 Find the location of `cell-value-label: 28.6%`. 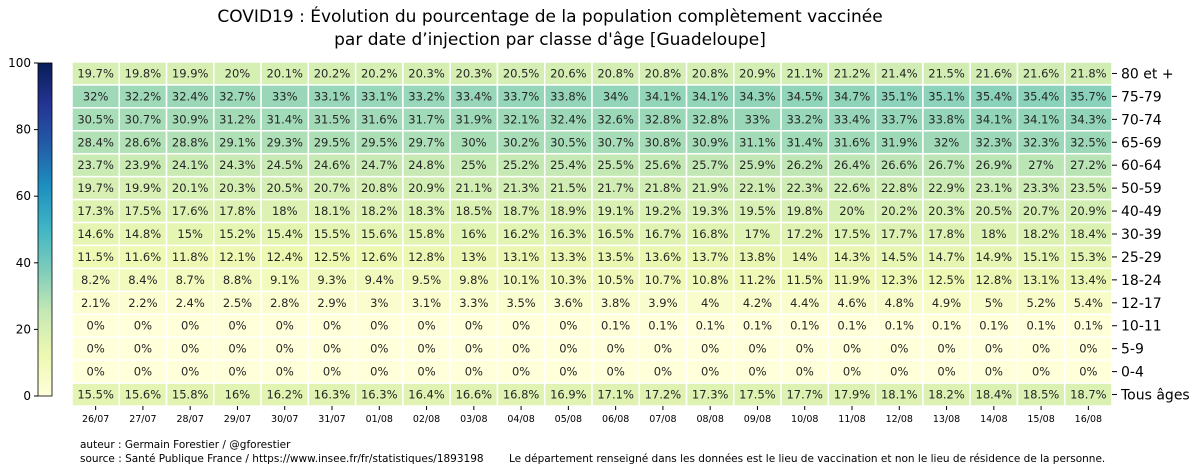

cell-value-label: 28.6% is located at coordinates (143, 142).